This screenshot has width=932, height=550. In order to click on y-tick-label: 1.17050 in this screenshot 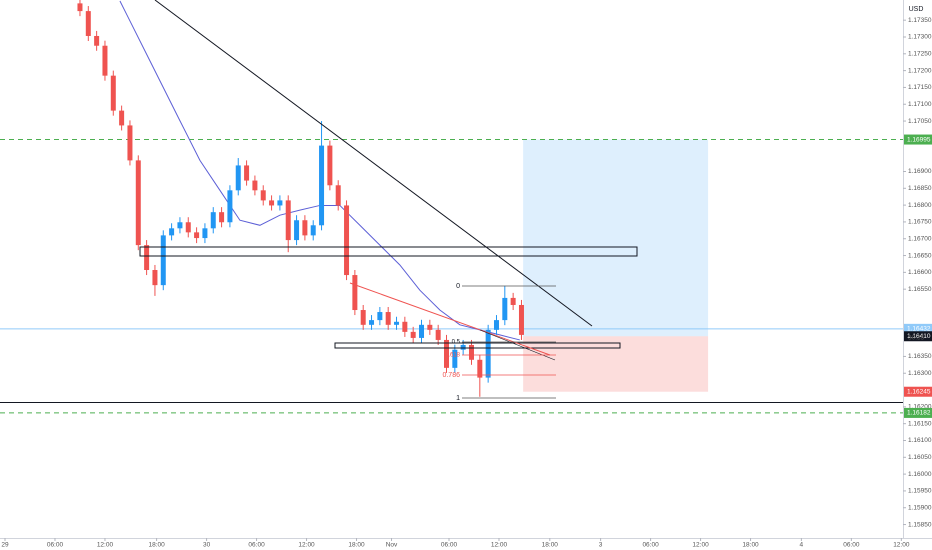, I will do `click(920, 121)`.